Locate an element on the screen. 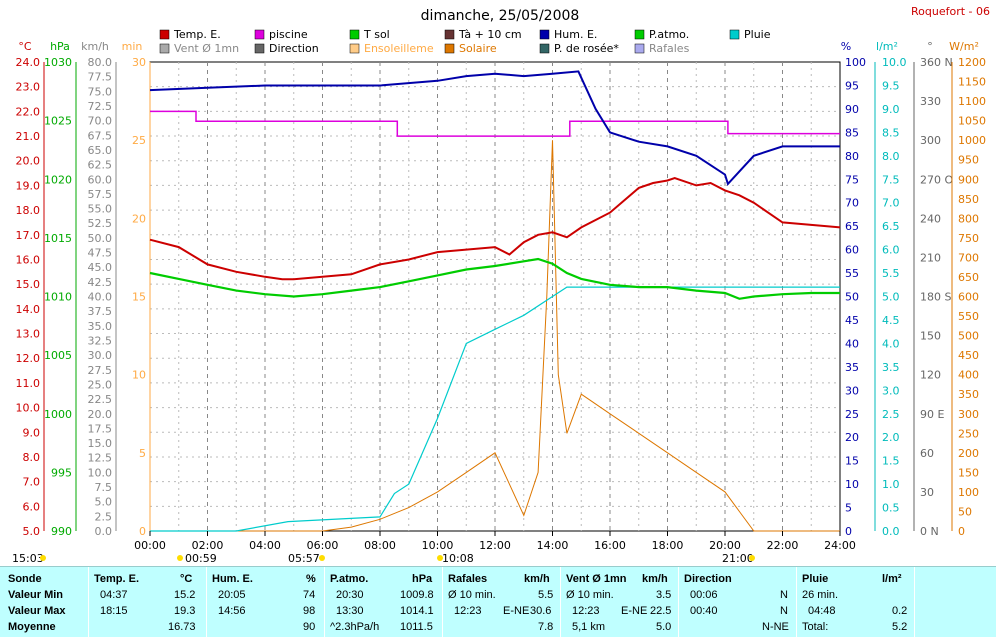  dir-max-time: 00:40 is located at coordinates (704, 611).